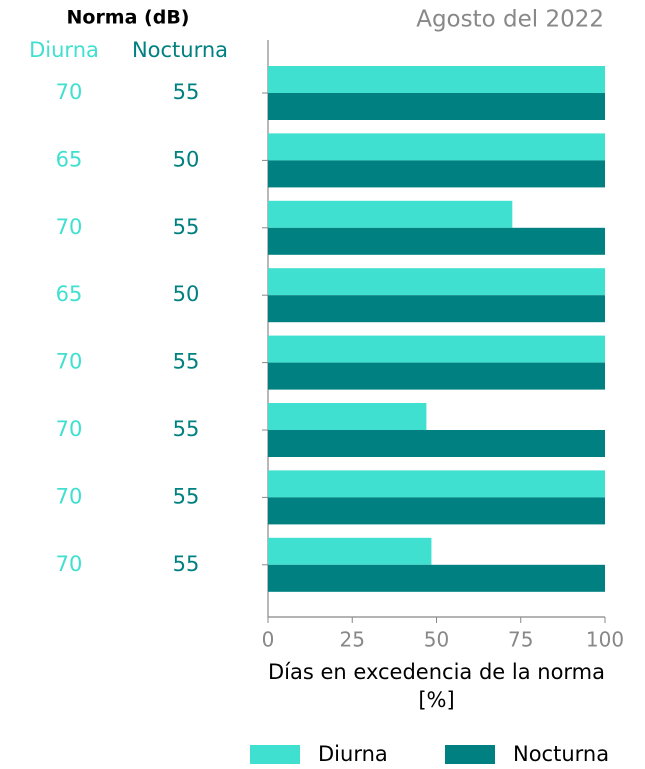  I want to click on x-tick-label: 100, so click(605, 640).